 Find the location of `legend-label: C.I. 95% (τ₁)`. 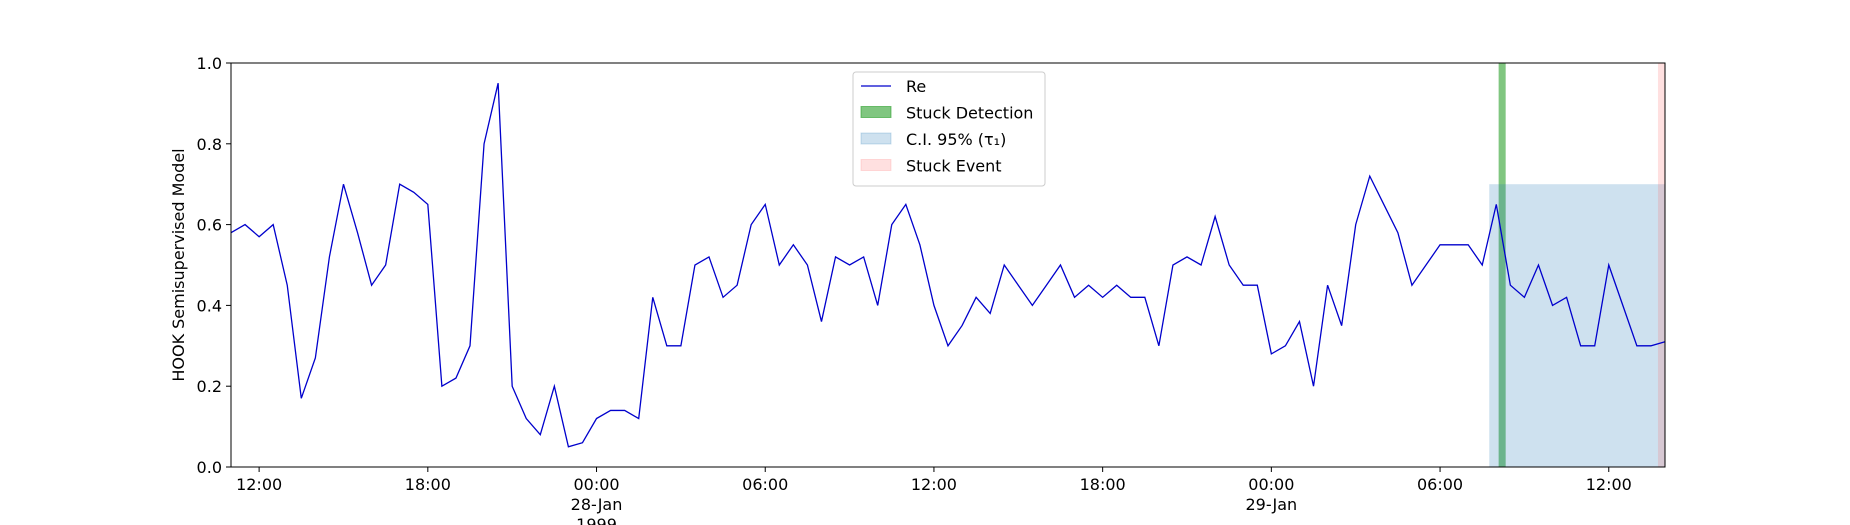

legend-label: C.I. 95% (τ₁) is located at coordinates (956, 139).